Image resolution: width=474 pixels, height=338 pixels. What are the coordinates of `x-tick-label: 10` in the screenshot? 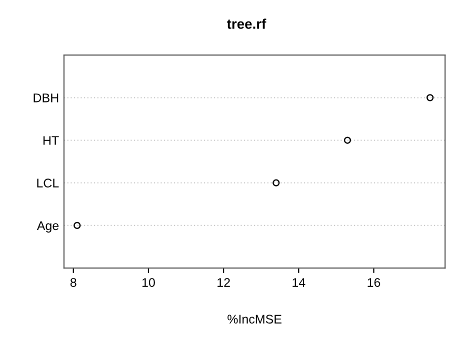 It's located at (148, 282).